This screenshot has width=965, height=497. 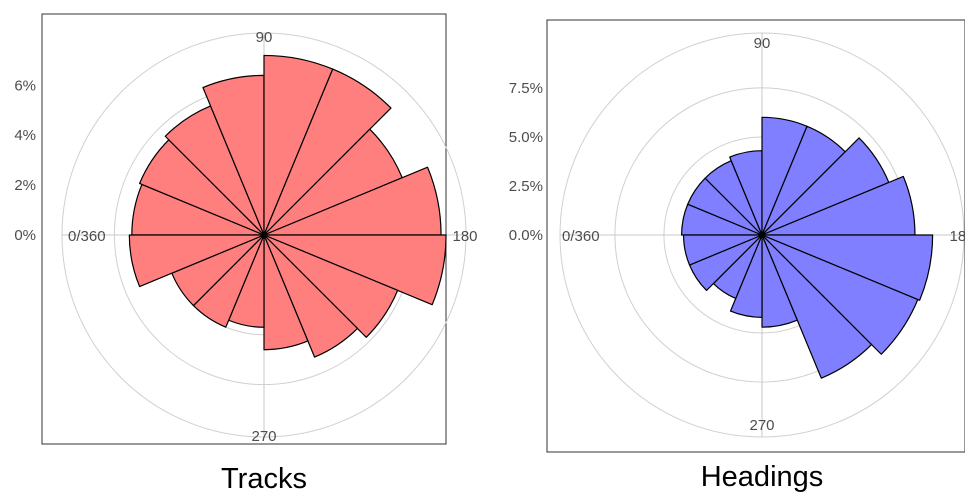 I want to click on radial-tick-label: 5.0%, so click(x=526, y=137).